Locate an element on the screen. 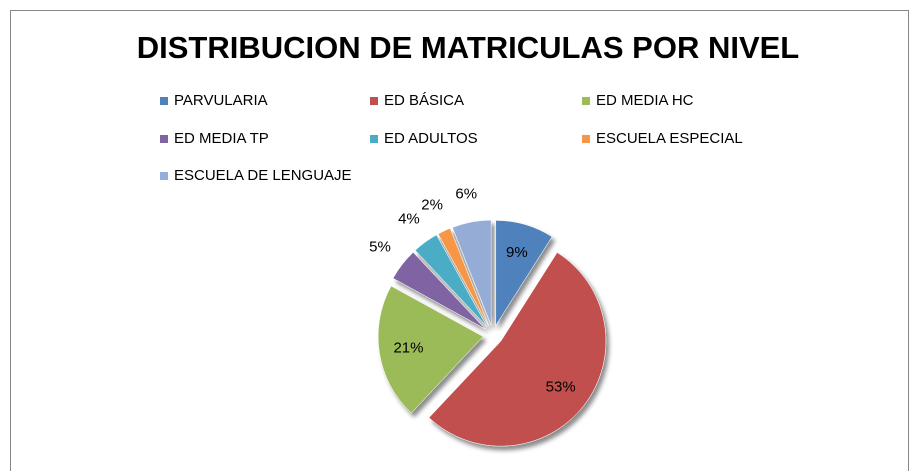 The height and width of the screenshot is (471, 919). data-label: 2% is located at coordinates (432, 205).